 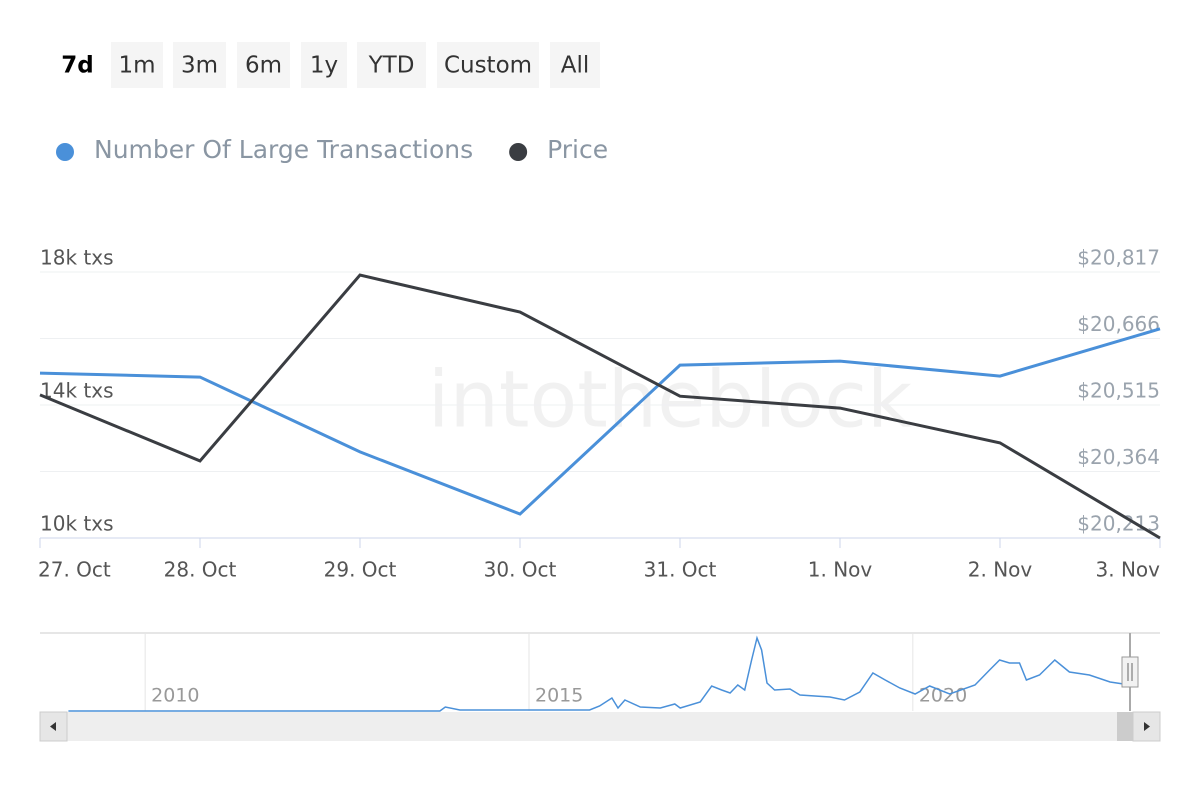 What do you see at coordinates (680, 570) in the screenshot?
I see `x-tick-label: 31. Oct` at bounding box center [680, 570].